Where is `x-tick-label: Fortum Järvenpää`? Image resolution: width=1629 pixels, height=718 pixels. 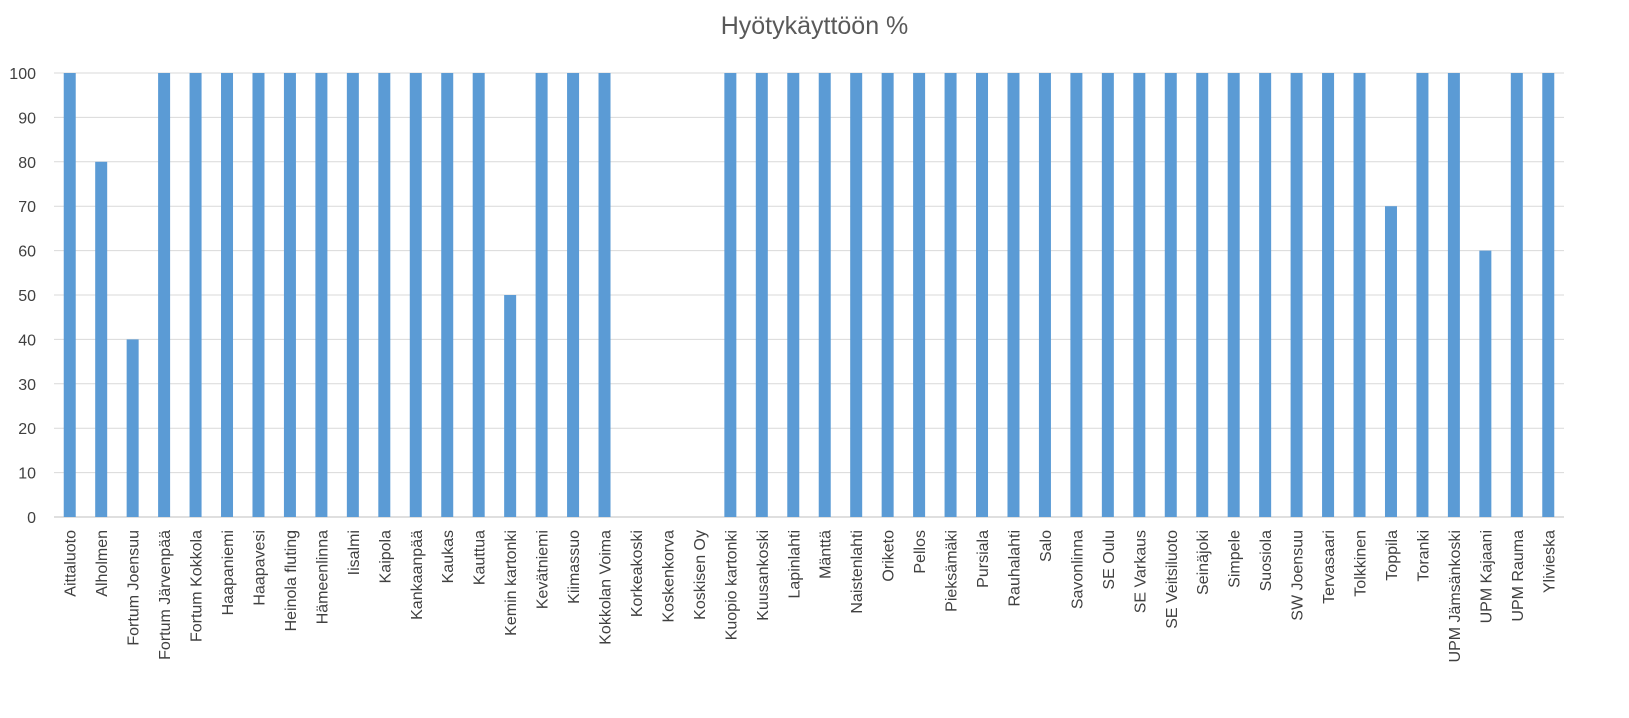
x-tick-label: Fortum Järvenpää is located at coordinates (165, 595).